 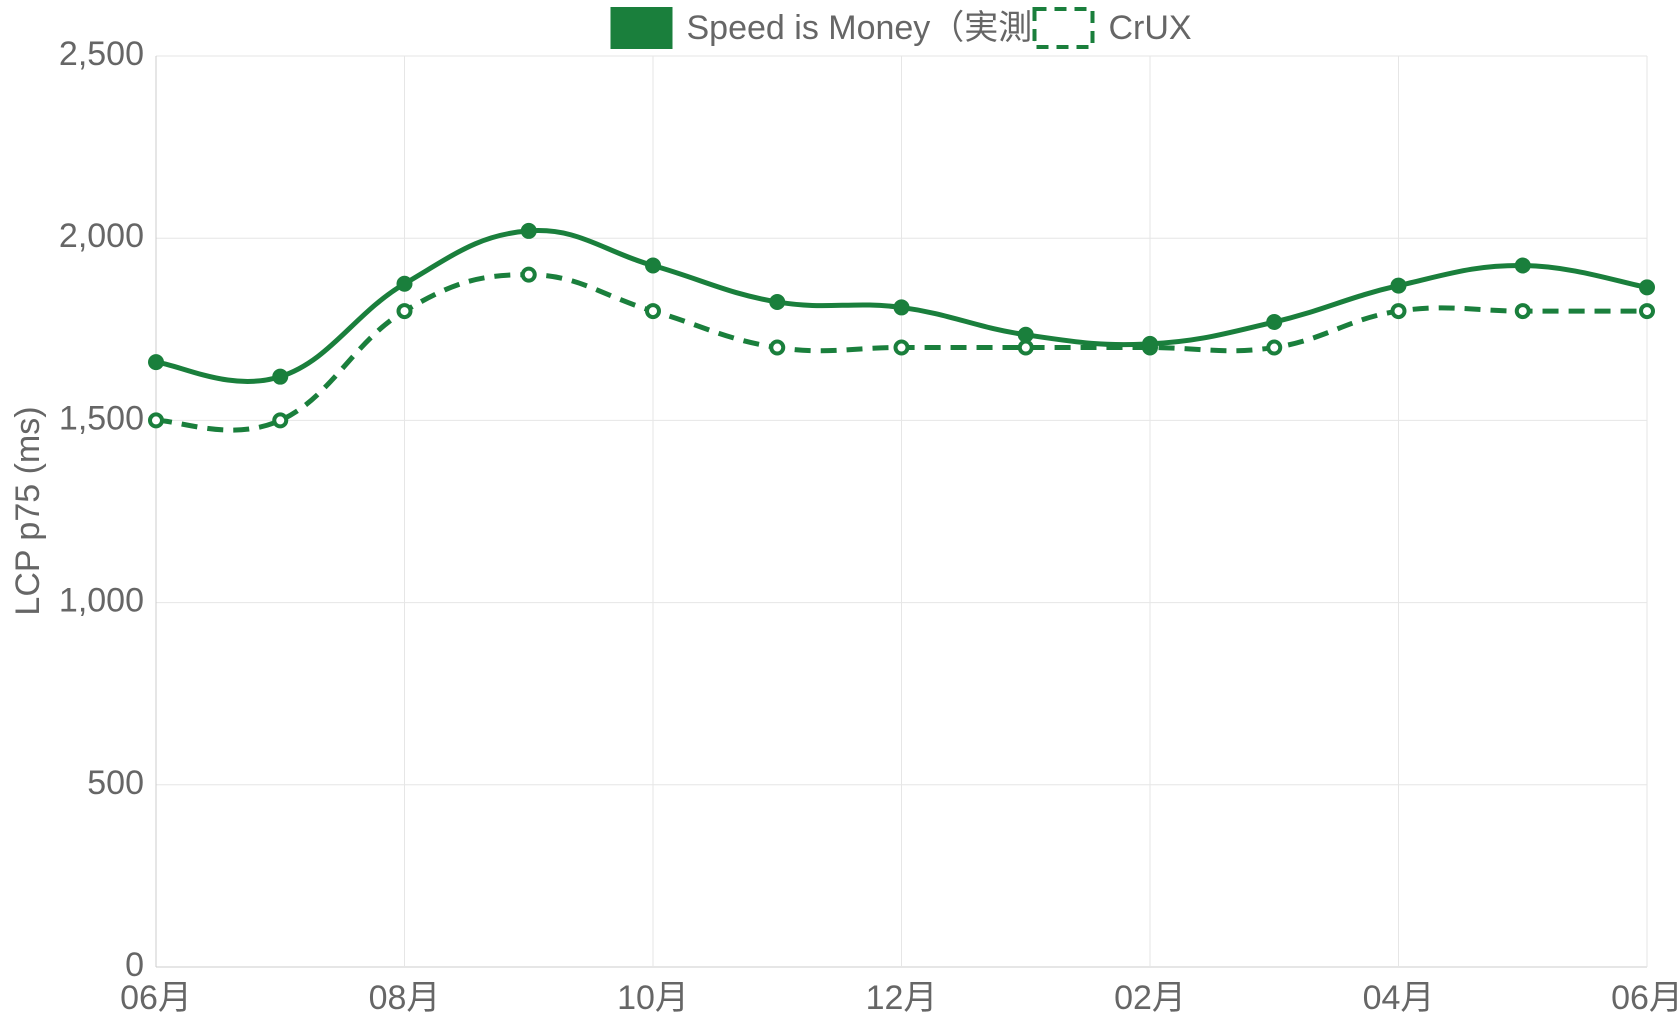 I want to click on y-tick-label: 2,000, so click(x=101, y=236).